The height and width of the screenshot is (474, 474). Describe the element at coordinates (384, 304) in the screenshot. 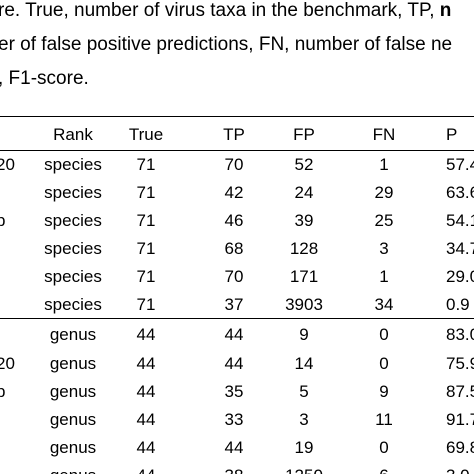

I see `cell-fn: 34` at that location.